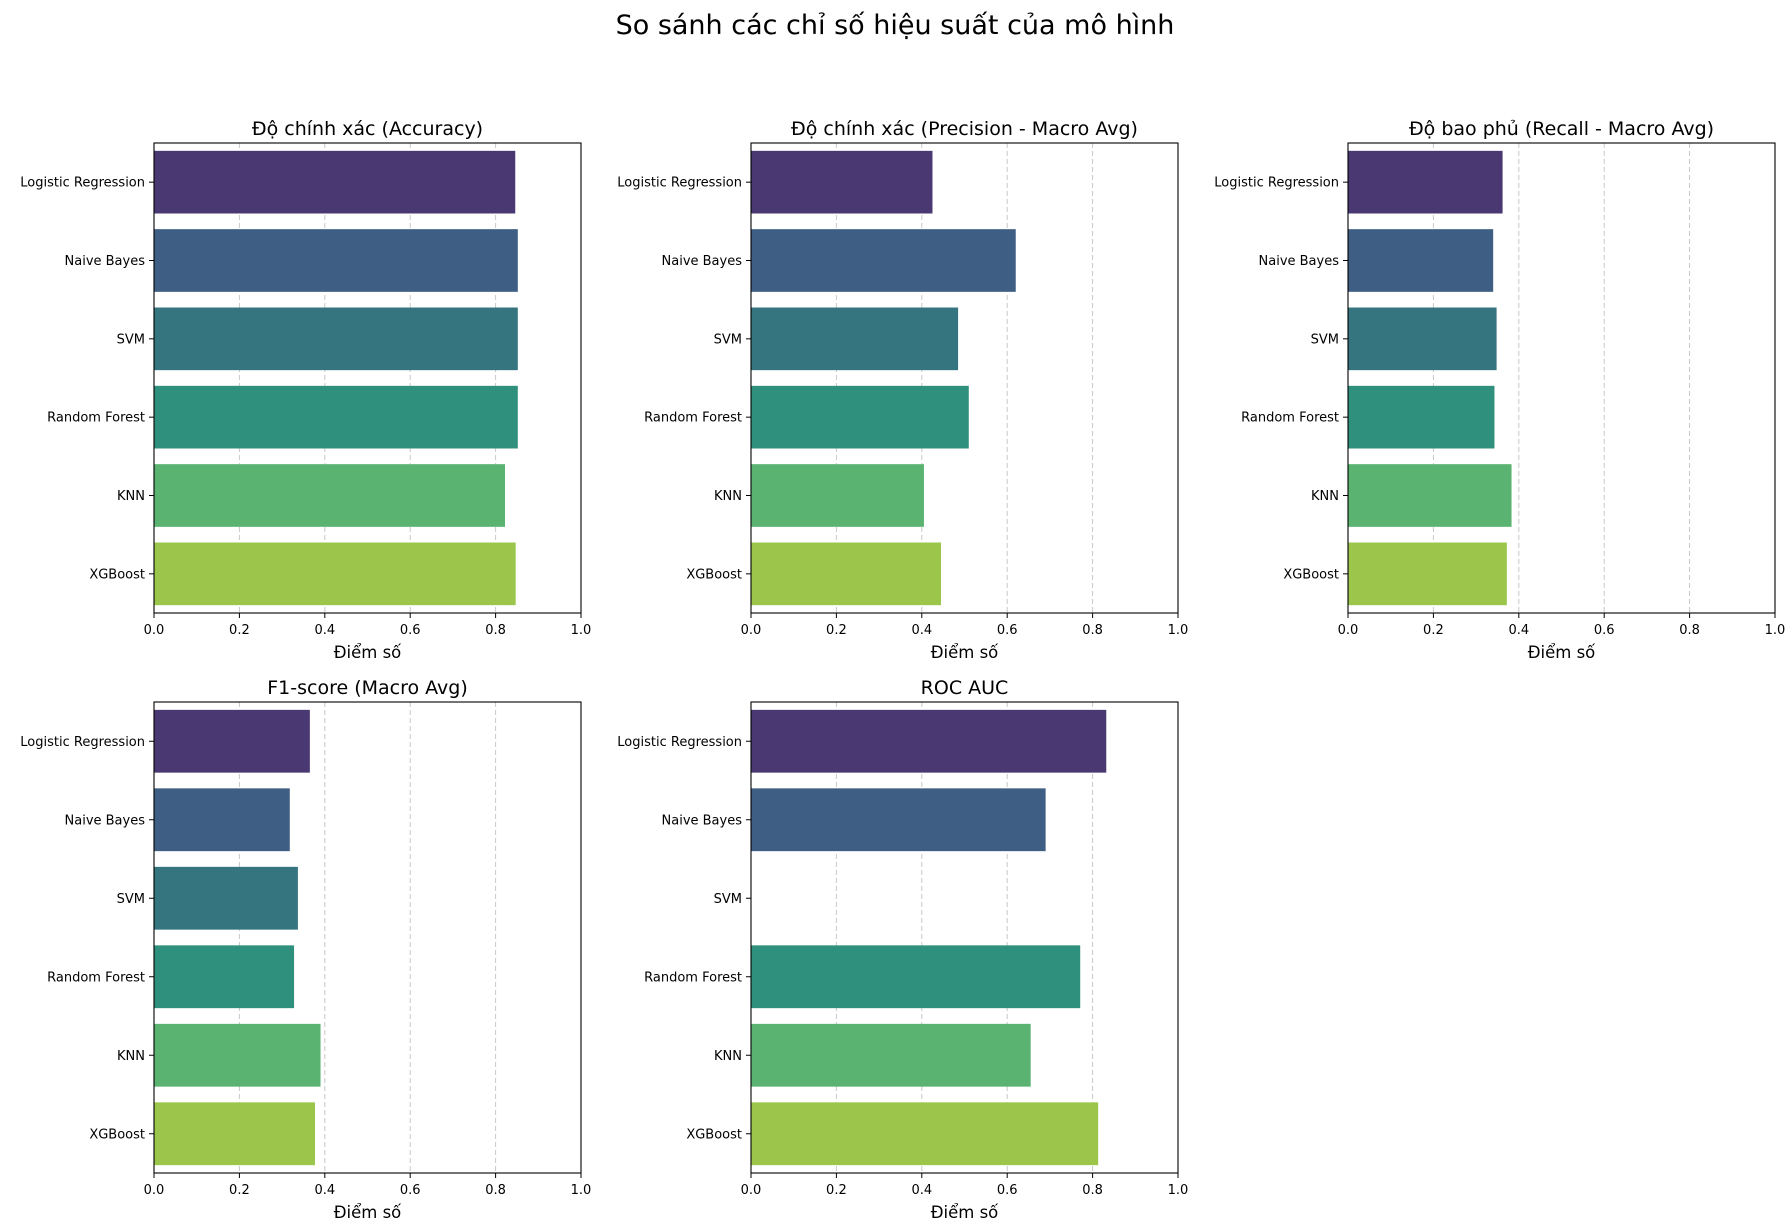 This screenshot has height=1229, width=1790. Describe the element at coordinates (964, 129) in the screenshot. I see `subplot-title: Độ chính xác (Precision - Macro Avg)` at that location.